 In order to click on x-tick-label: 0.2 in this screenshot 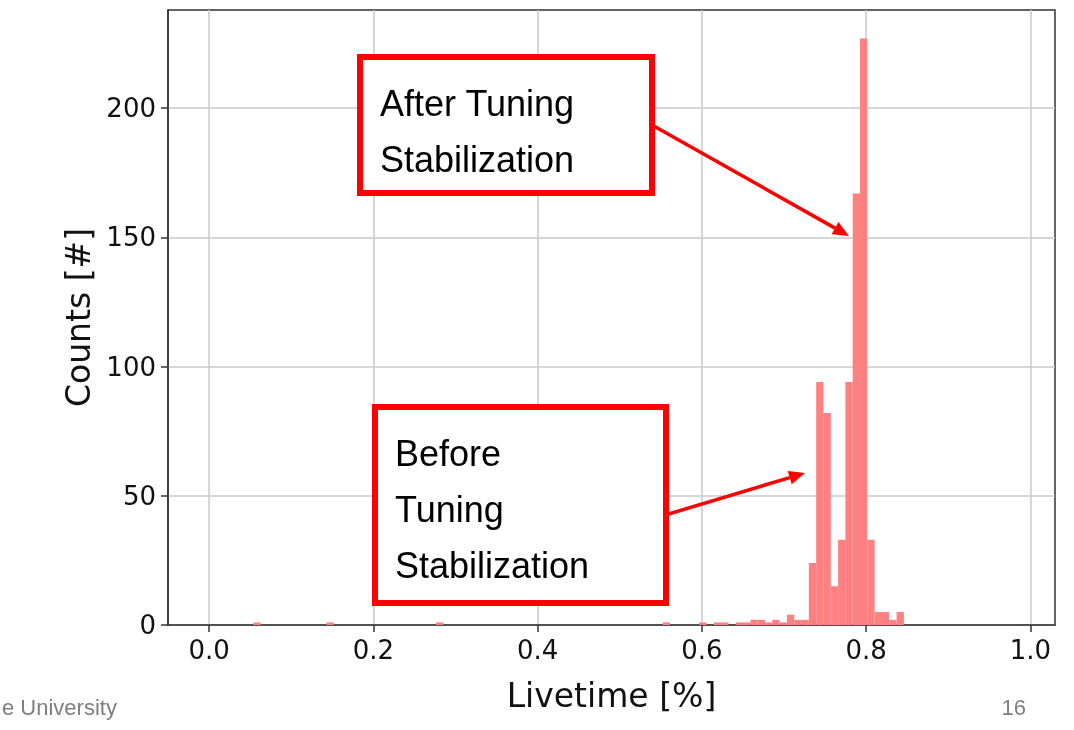, I will do `click(373, 650)`.